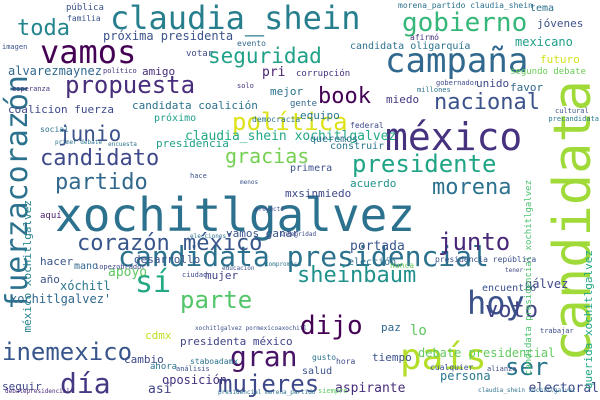 The height and width of the screenshot is (400, 600). I want to click on word-social: social, so click(54, 129).